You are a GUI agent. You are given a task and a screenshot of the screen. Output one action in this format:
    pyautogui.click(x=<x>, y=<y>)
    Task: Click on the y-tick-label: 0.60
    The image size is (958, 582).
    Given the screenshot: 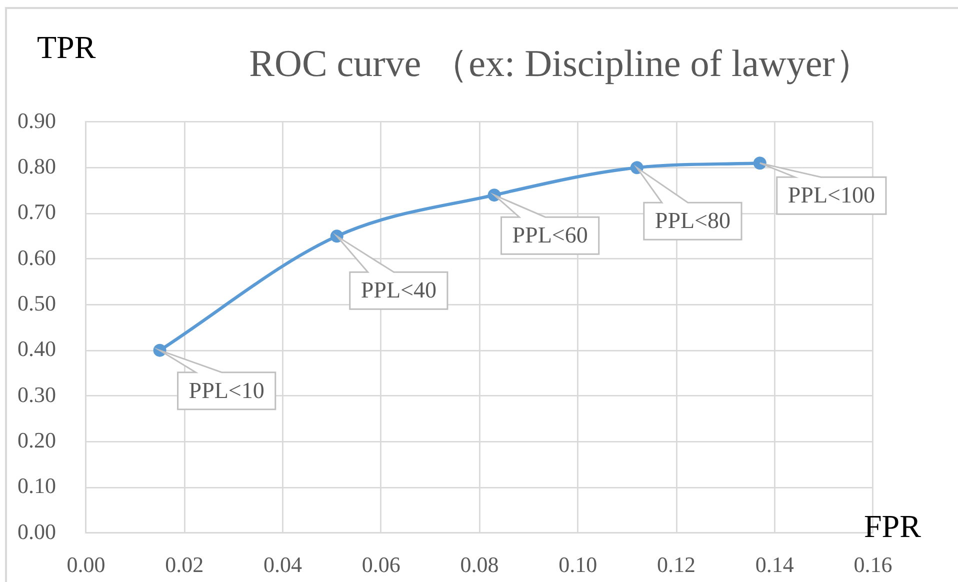 What is the action you would take?
    pyautogui.click(x=37, y=257)
    